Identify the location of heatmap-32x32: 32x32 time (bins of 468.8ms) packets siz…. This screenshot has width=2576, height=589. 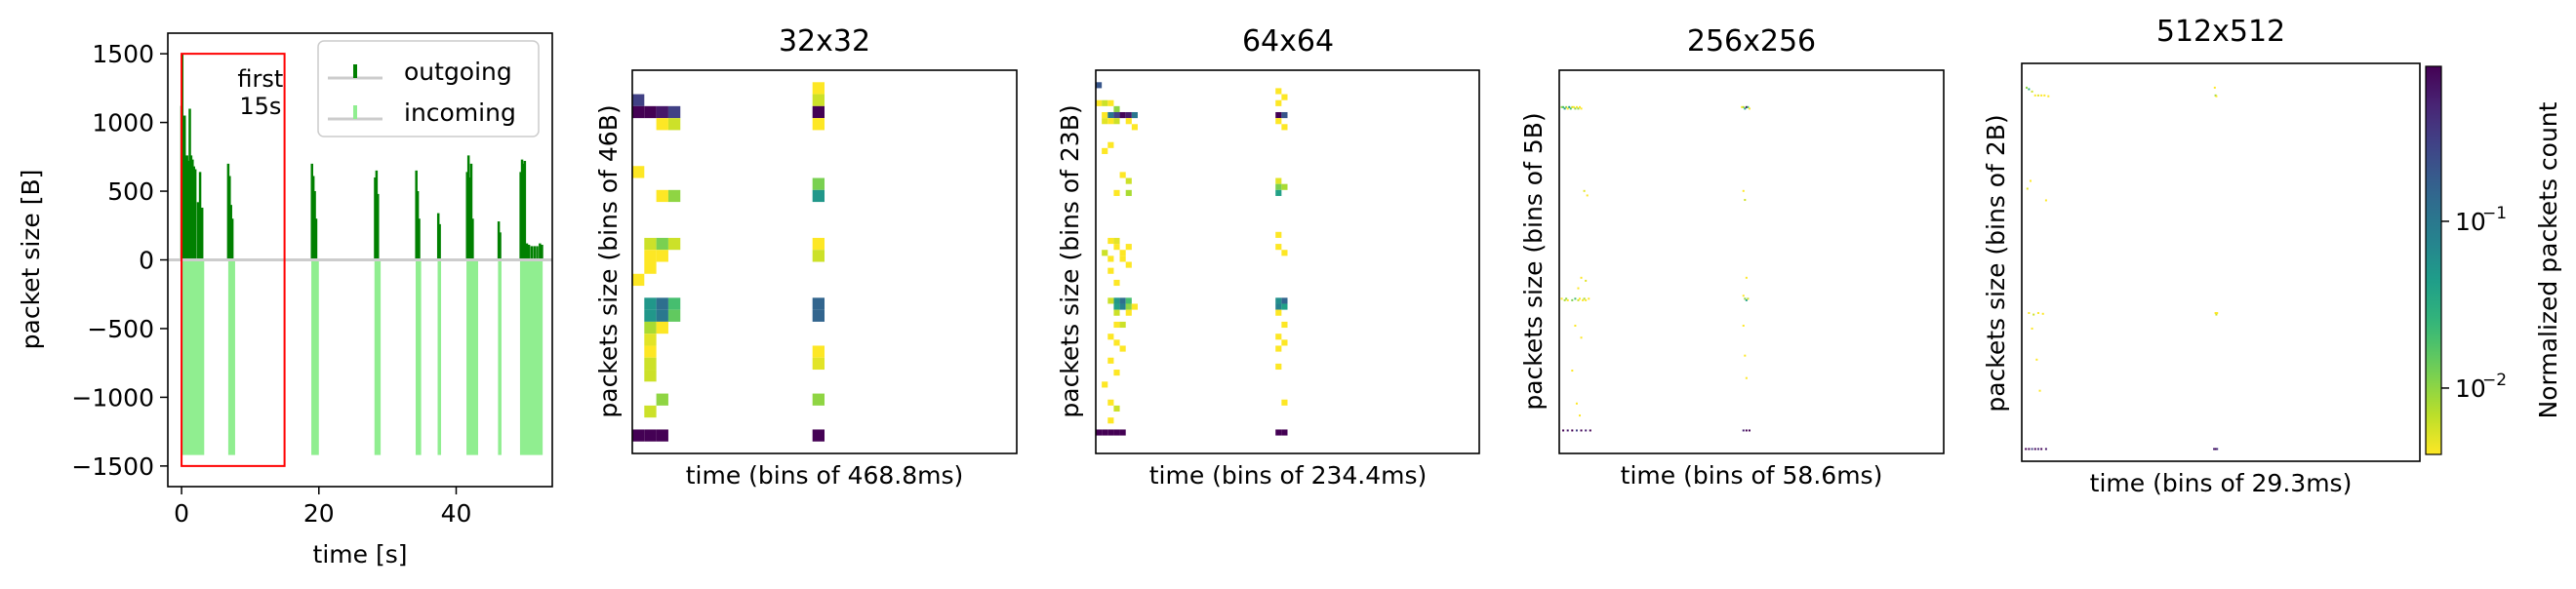
(806, 257).